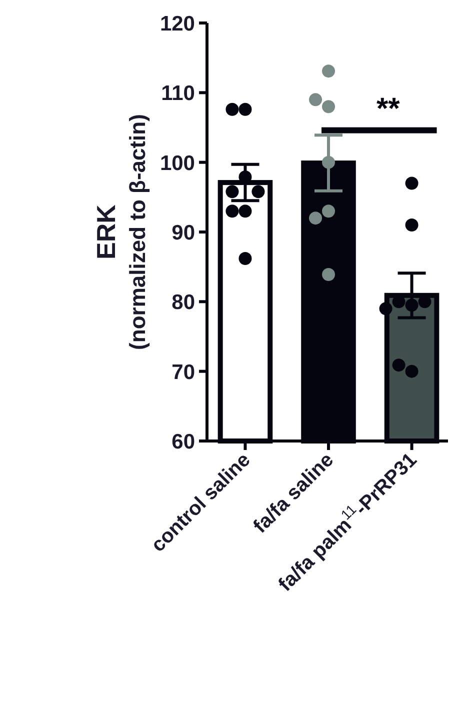 The image size is (451, 702). I want to click on y-axis-title: ERK (normalized to β-actin), so click(120, 232).